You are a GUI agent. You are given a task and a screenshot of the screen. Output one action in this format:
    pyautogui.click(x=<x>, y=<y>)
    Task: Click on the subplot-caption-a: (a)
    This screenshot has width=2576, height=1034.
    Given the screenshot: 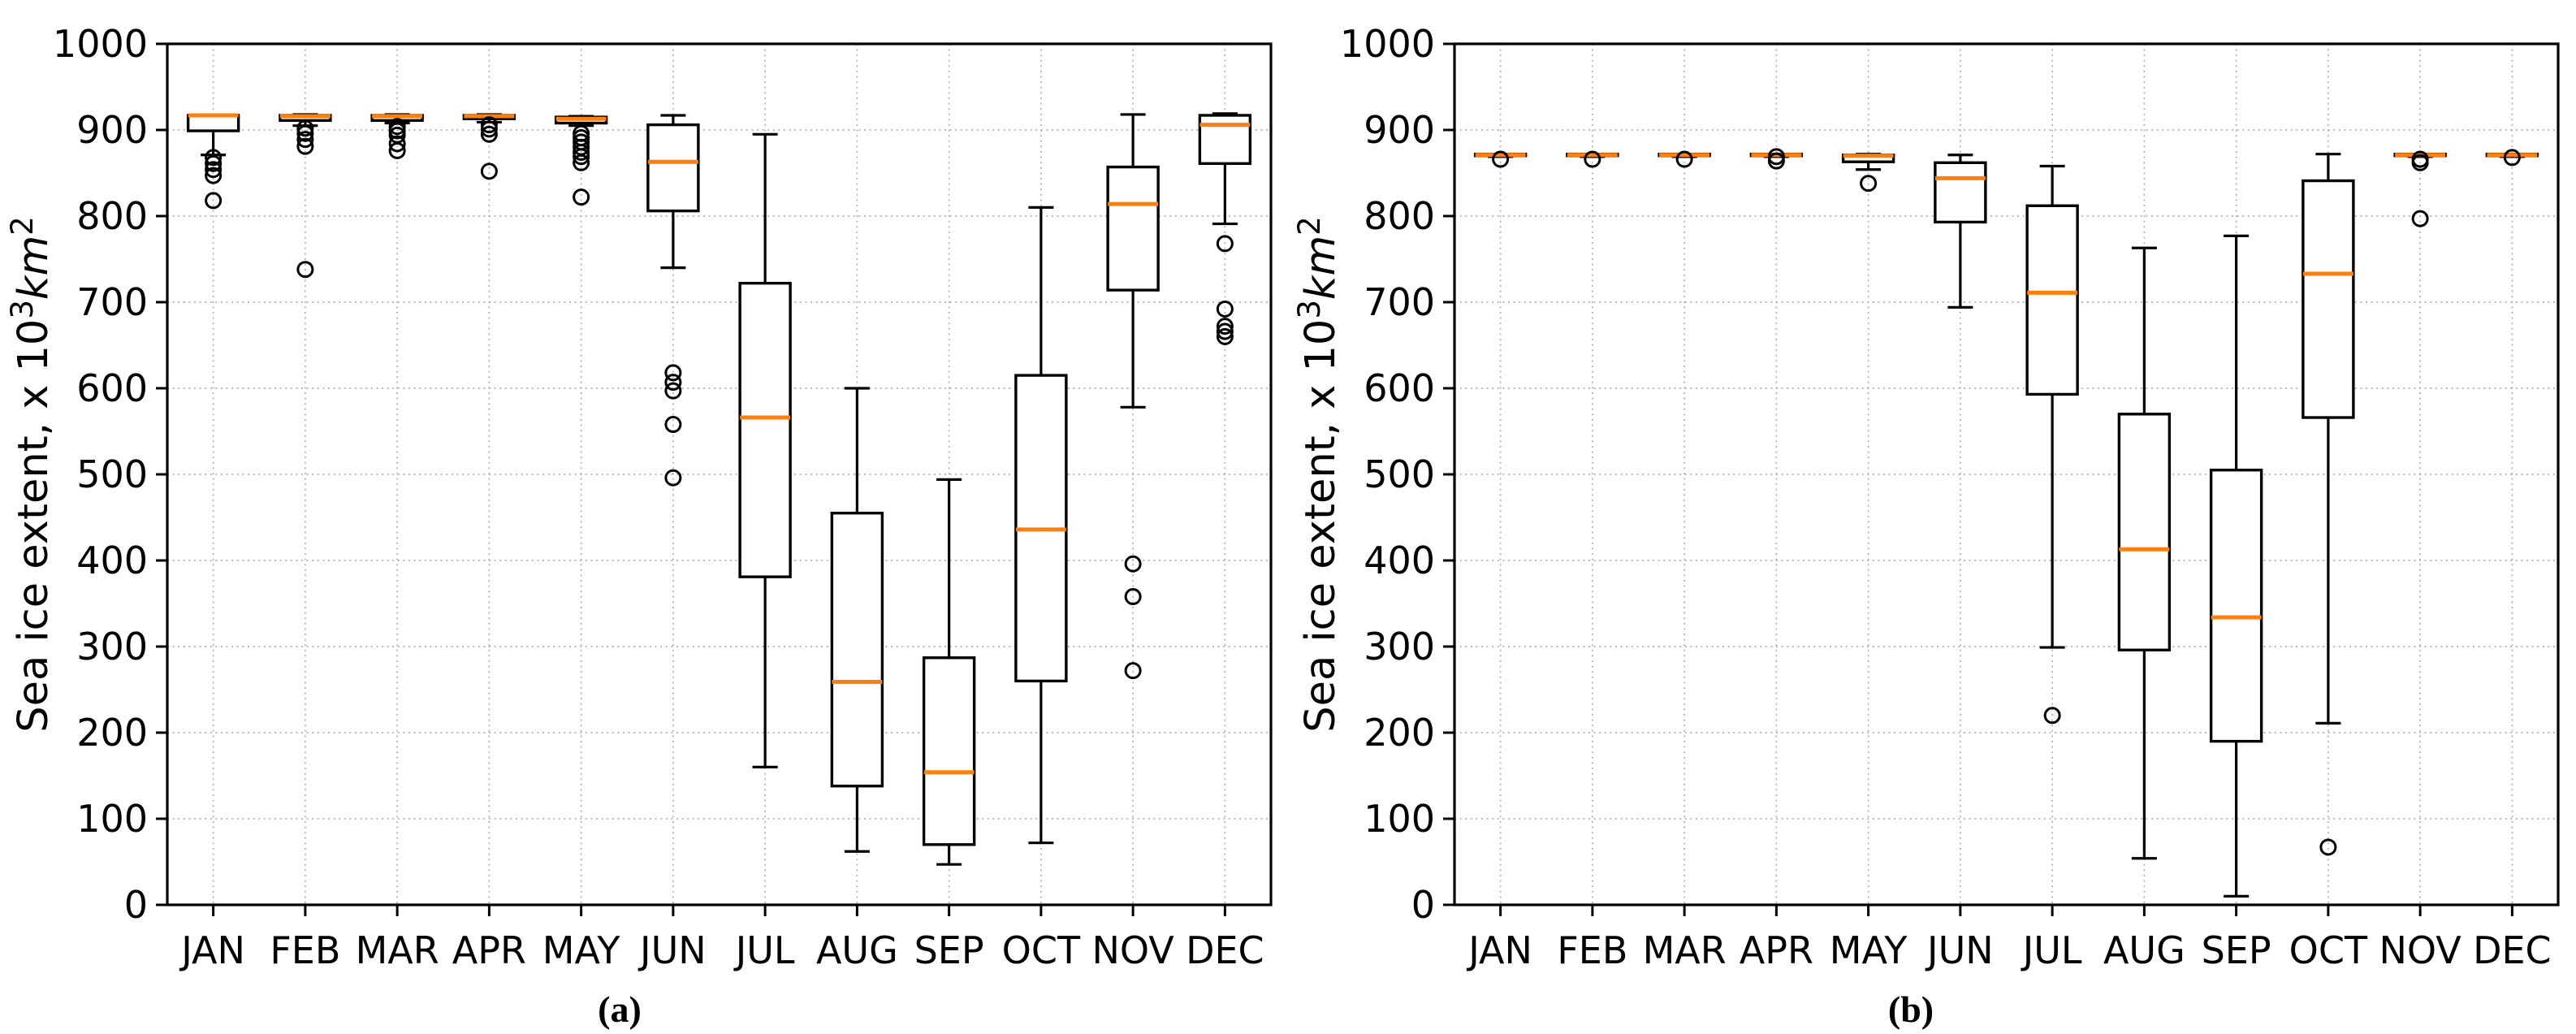 What is the action you would take?
    pyautogui.click(x=620, y=1009)
    